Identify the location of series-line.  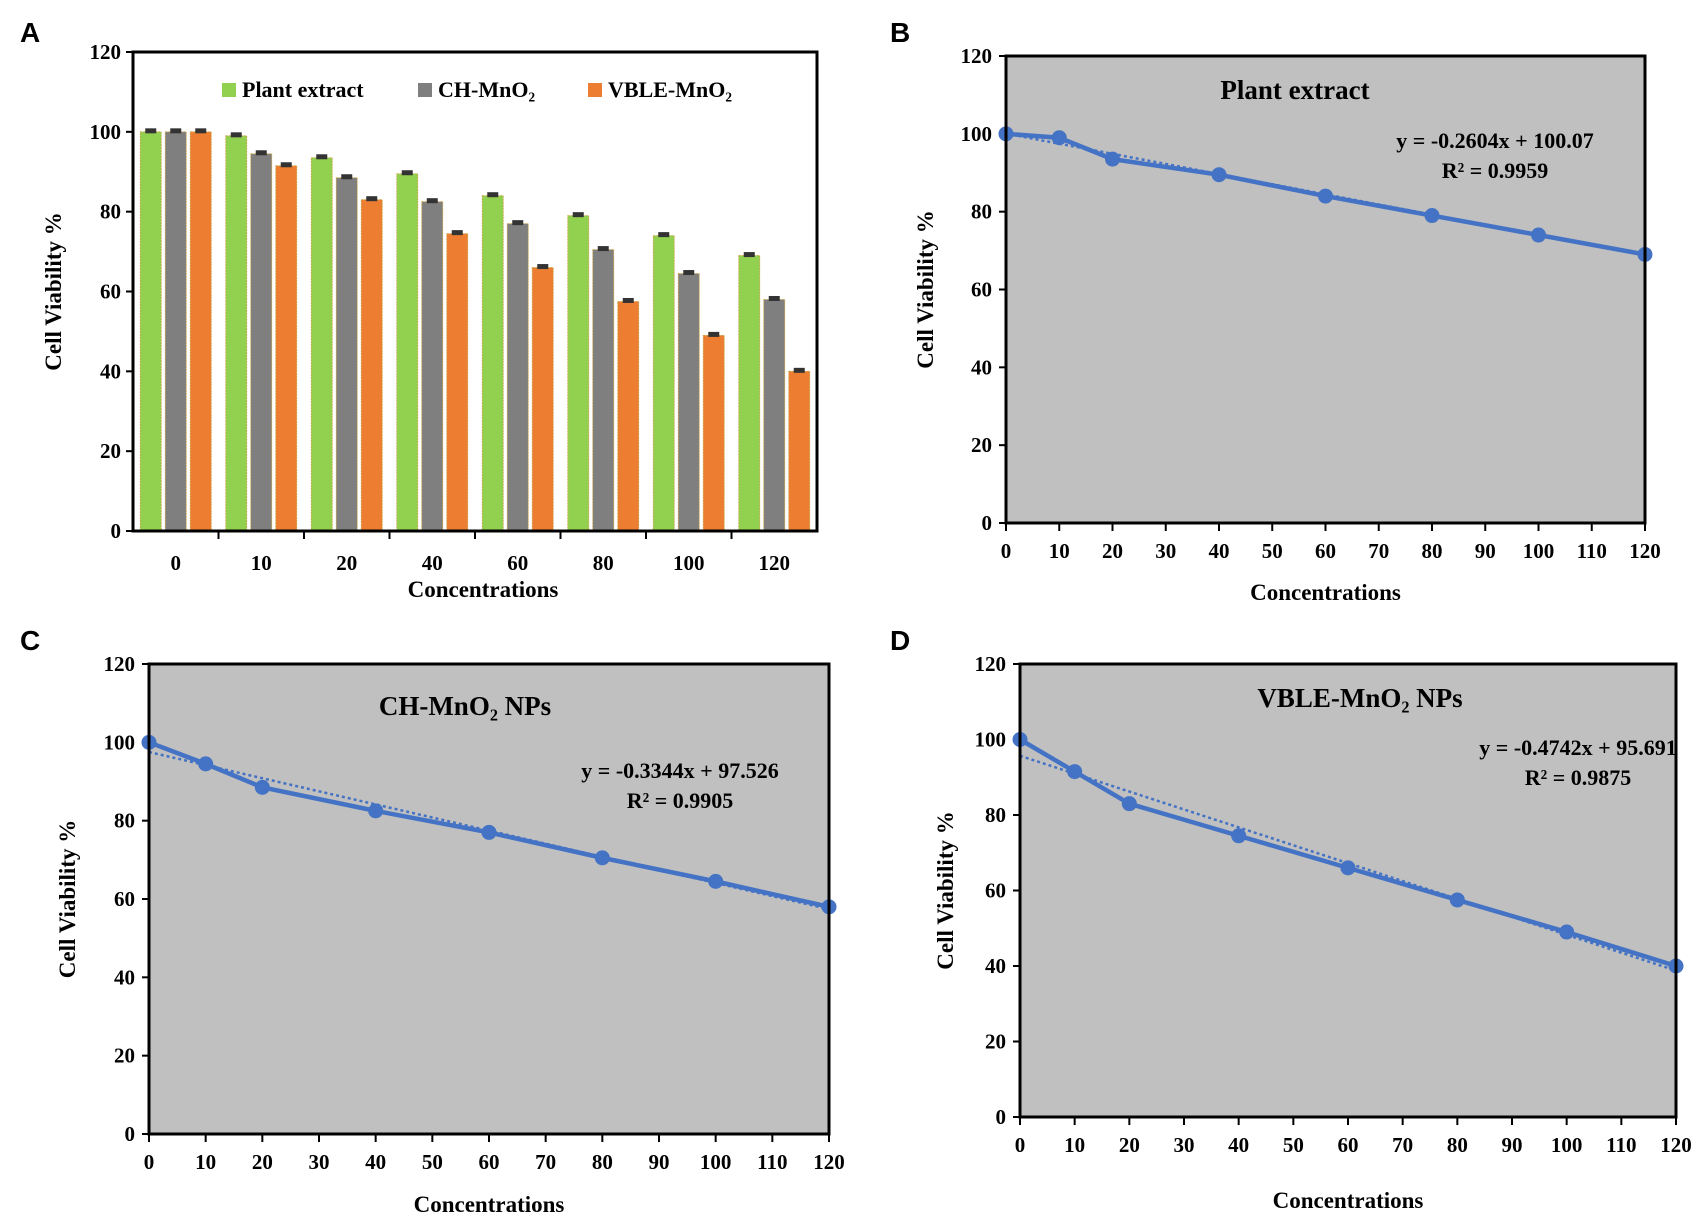
(1325, 194).